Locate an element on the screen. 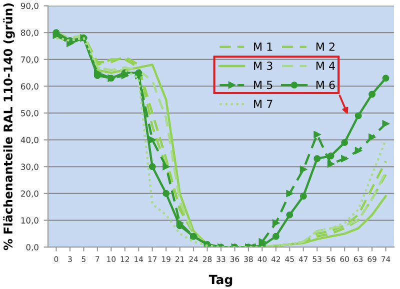 The width and height of the screenshot is (400, 289). y-tick-label: 30,0 is located at coordinates (29, 167).